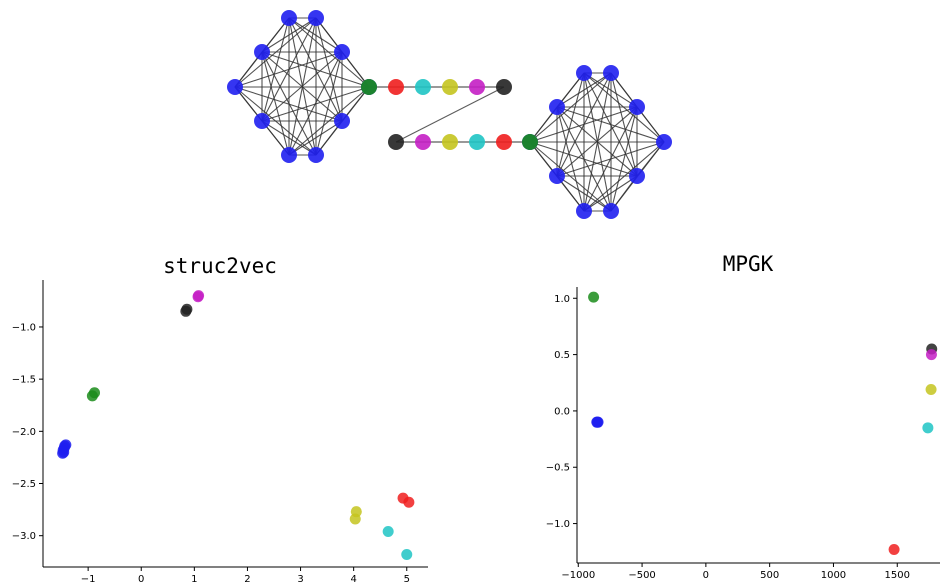 Image resolution: width=941 pixels, height=585 pixels. Describe the element at coordinates (578, 575) in the screenshot. I see `x-tick-label: −1000` at that location.